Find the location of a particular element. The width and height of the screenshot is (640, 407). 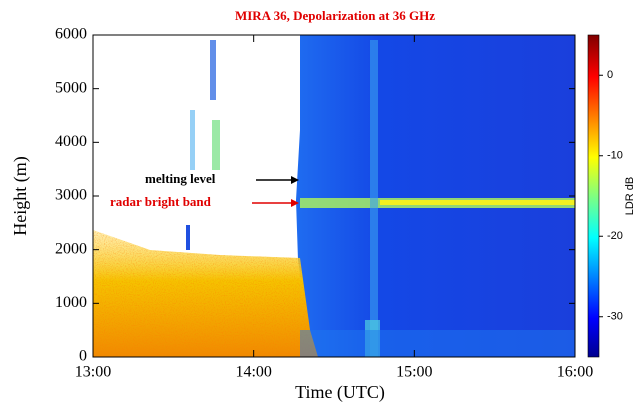

x-axis-label: Time (UTC) is located at coordinates (340, 392).